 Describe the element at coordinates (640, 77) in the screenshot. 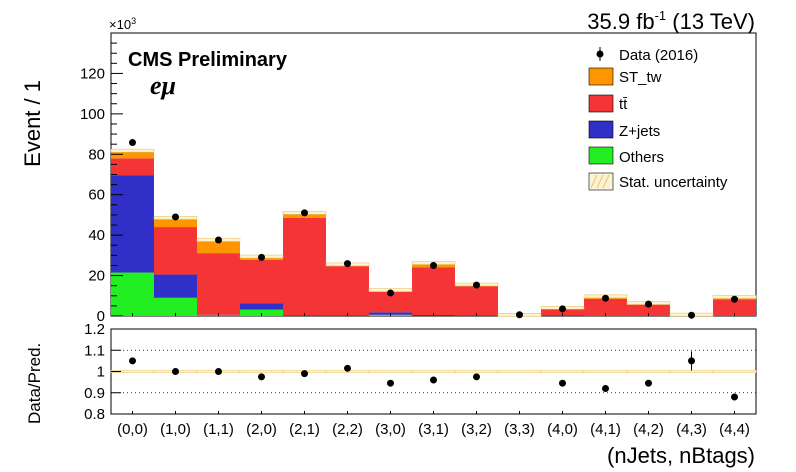

I see `legend-stw-label: ST_tw` at that location.